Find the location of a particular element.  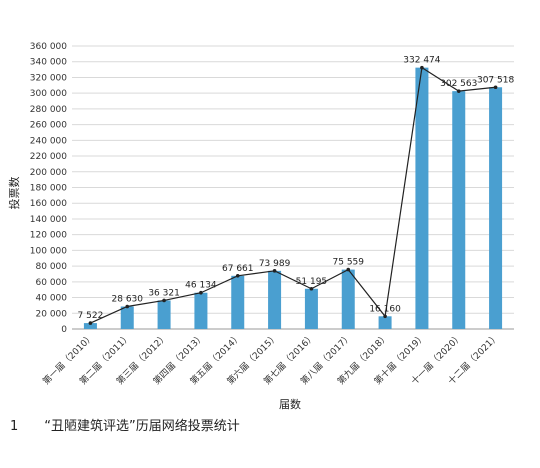

y-tick-label: 200 000 is located at coordinates (48, 173).